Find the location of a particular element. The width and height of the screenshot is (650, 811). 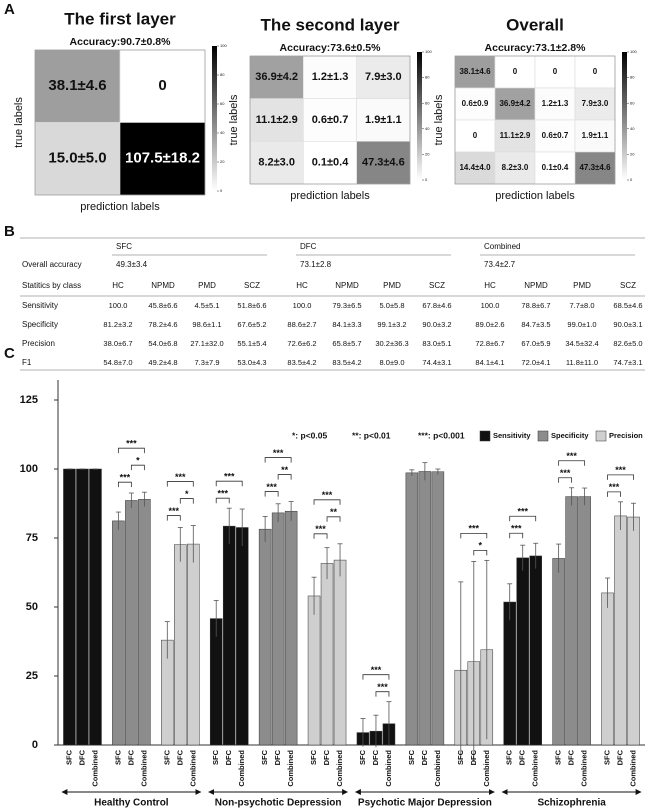

table-cell: 54.0±6.8 is located at coordinates (162, 343).